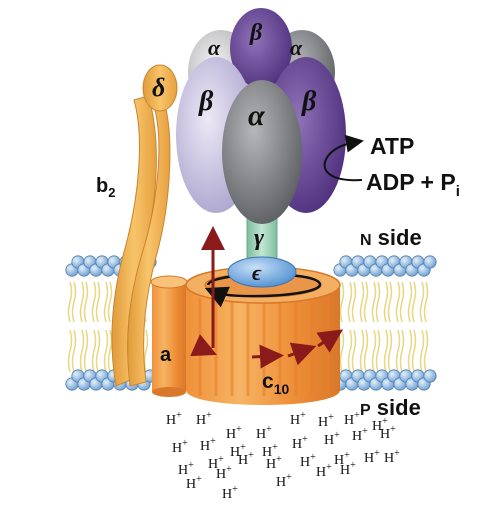 This screenshot has height=523, width=492. Describe the element at coordinates (458, 191) in the screenshot. I see `pi-subscript: i` at that location.